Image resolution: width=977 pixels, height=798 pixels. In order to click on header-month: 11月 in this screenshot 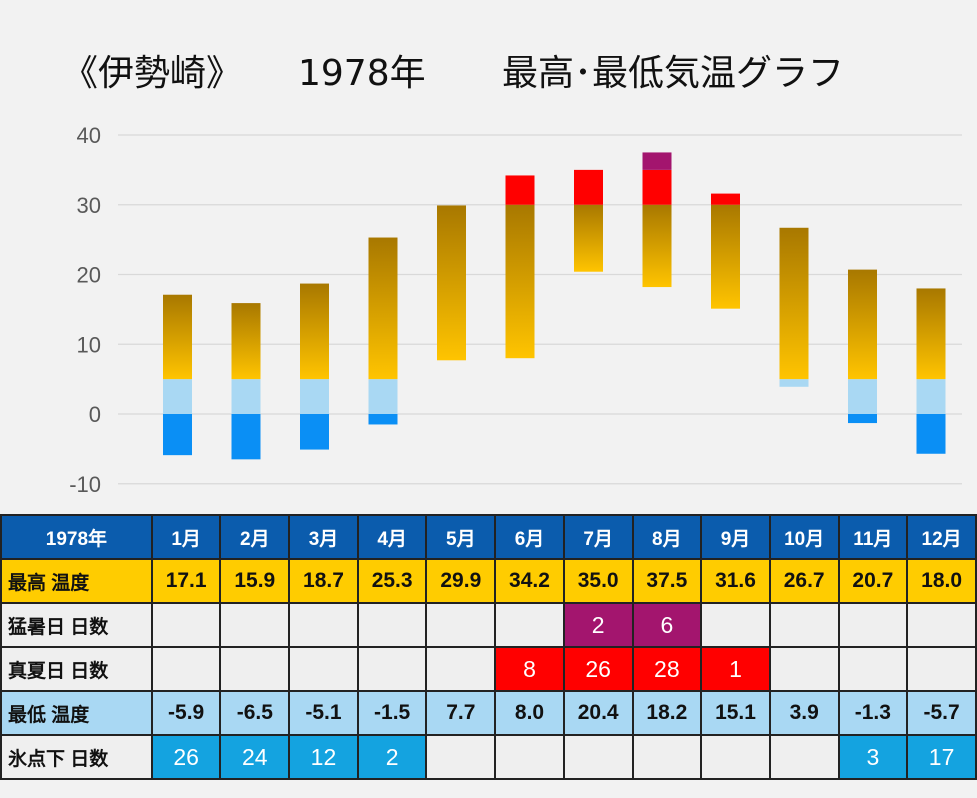, I will do `click(873, 537)`.